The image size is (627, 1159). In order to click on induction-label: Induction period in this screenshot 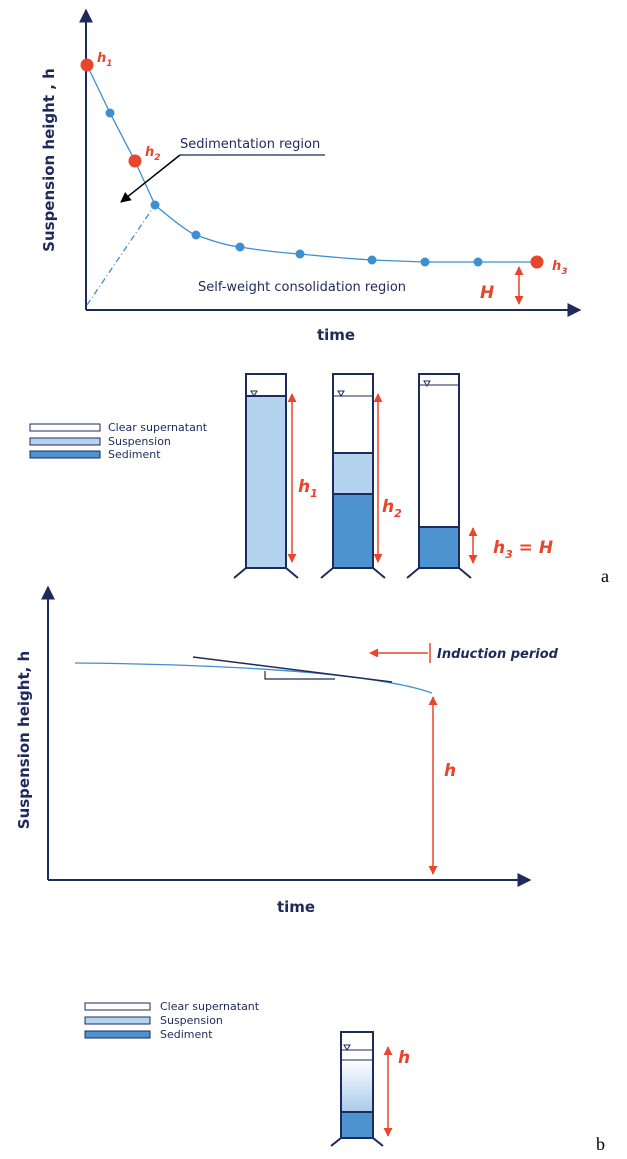, I will do `click(498, 654)`.